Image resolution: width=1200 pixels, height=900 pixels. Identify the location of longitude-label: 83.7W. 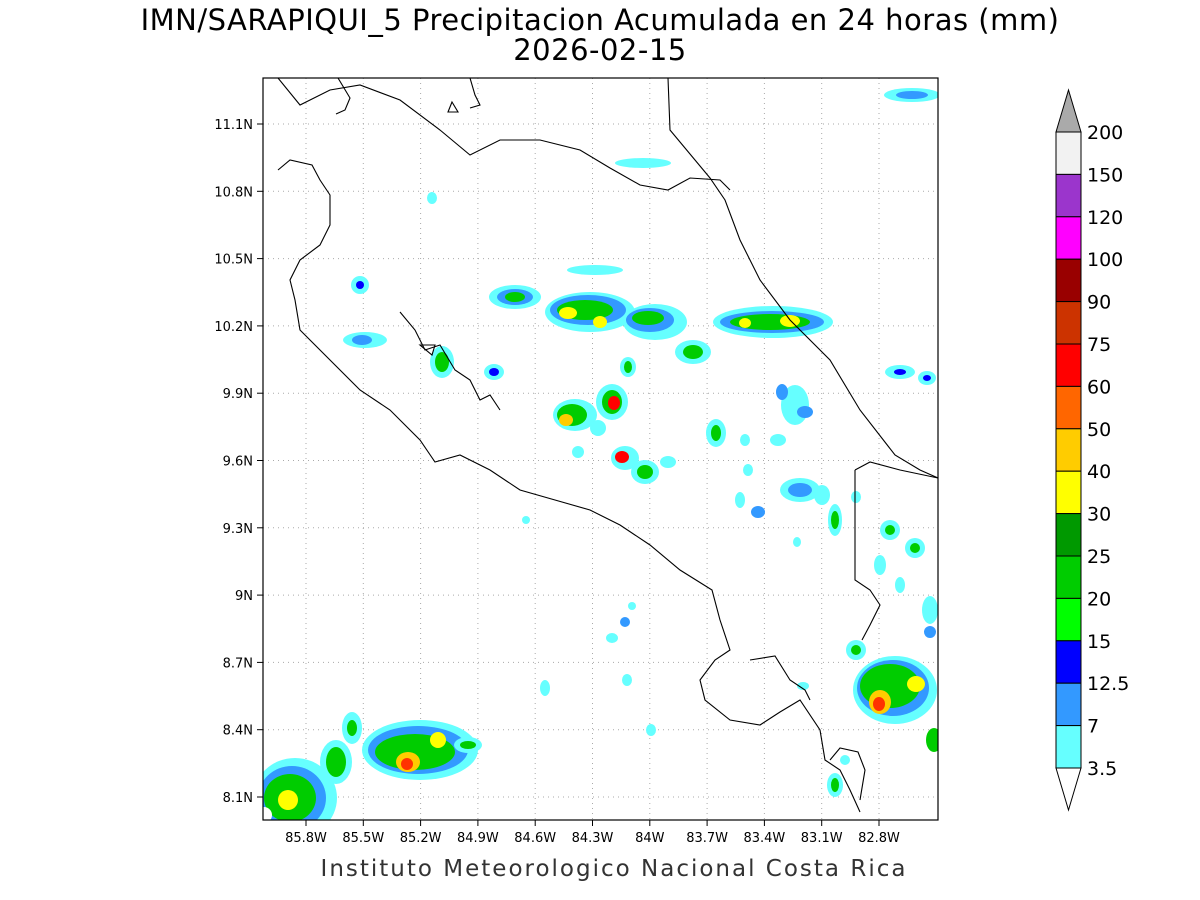
(707, 838).